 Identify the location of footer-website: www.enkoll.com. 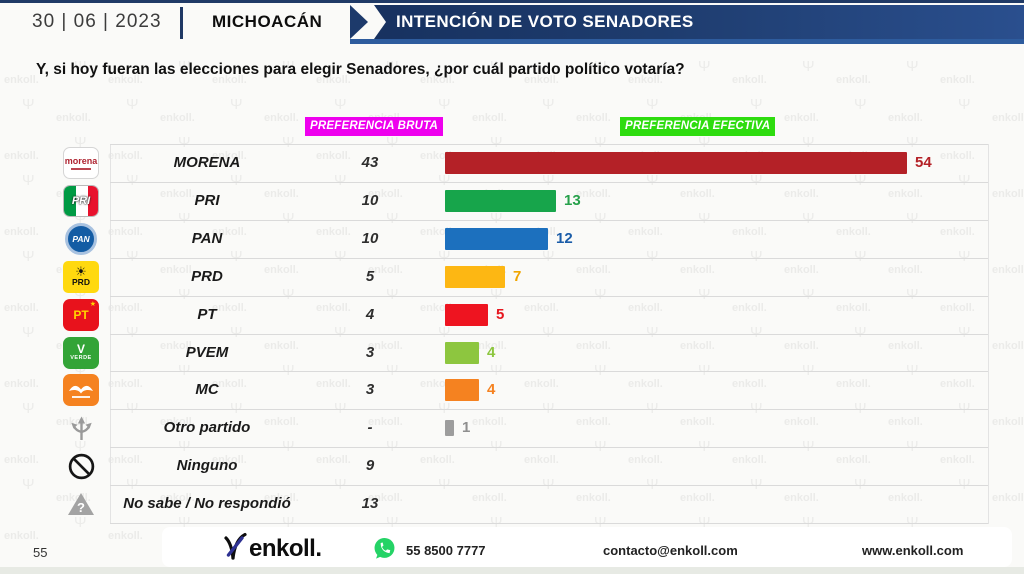
(913, 550).